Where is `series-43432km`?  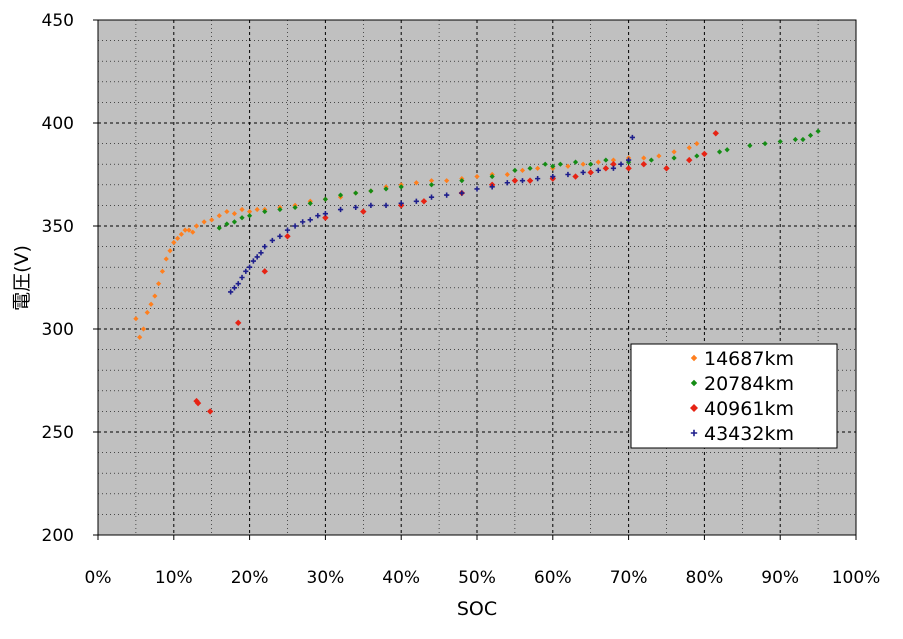
series-43432km is located at coordinates (431, 214).